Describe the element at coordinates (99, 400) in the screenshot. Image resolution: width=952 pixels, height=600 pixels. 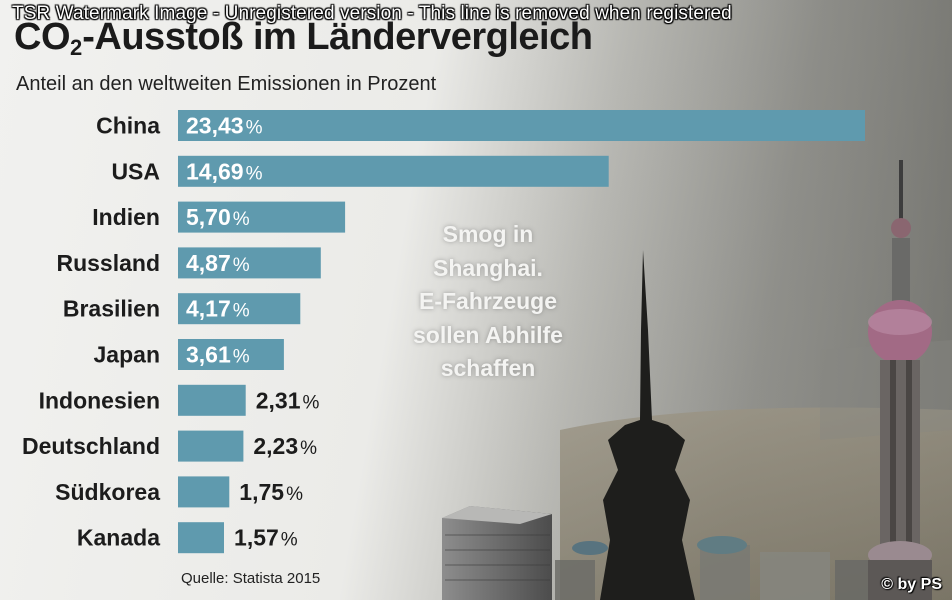
I see `category-label: Indonesien` at that location.